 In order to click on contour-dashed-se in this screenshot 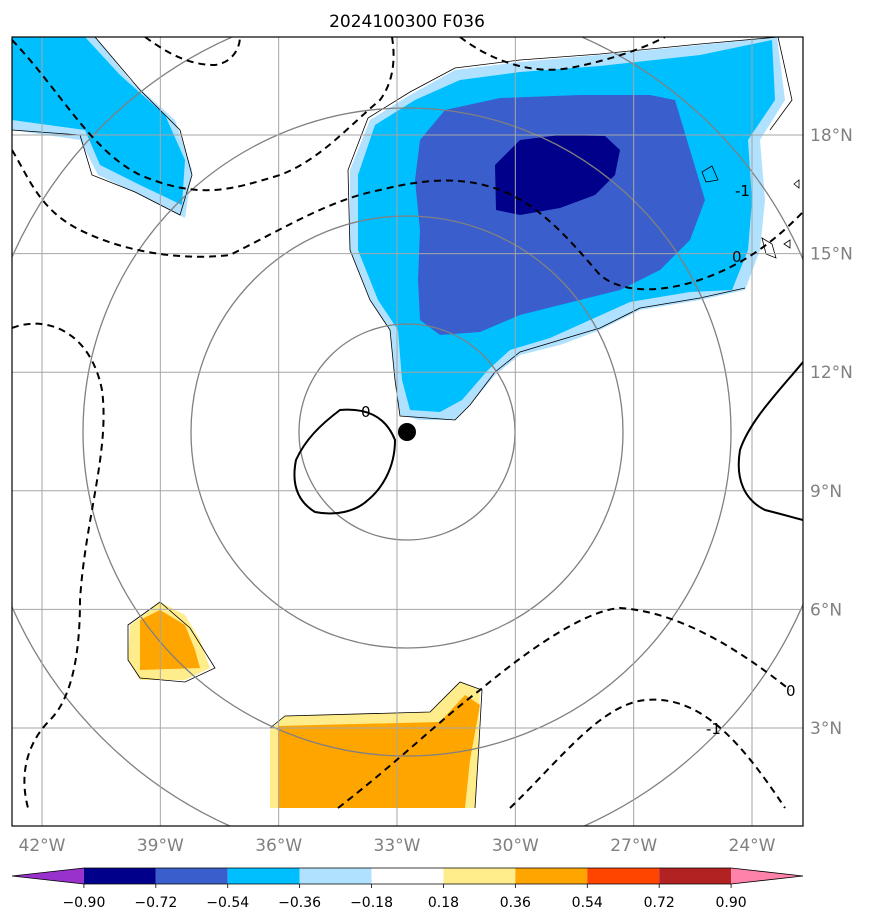, I will do `click(647, 753)`.